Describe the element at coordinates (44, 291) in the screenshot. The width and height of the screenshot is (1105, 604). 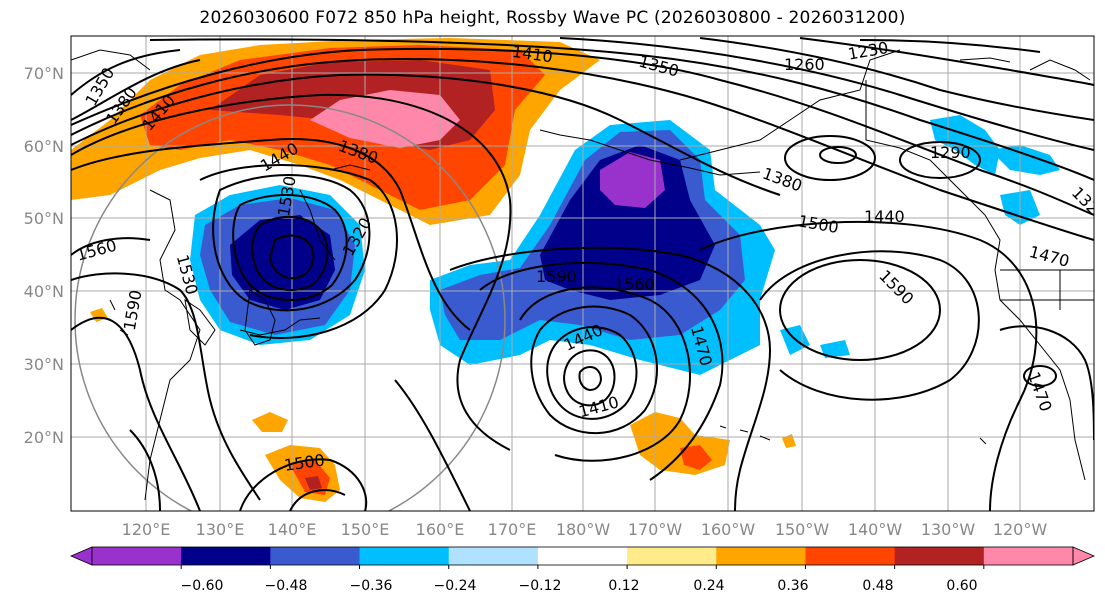
I see `lat-label-40n: 40°N` at that location.